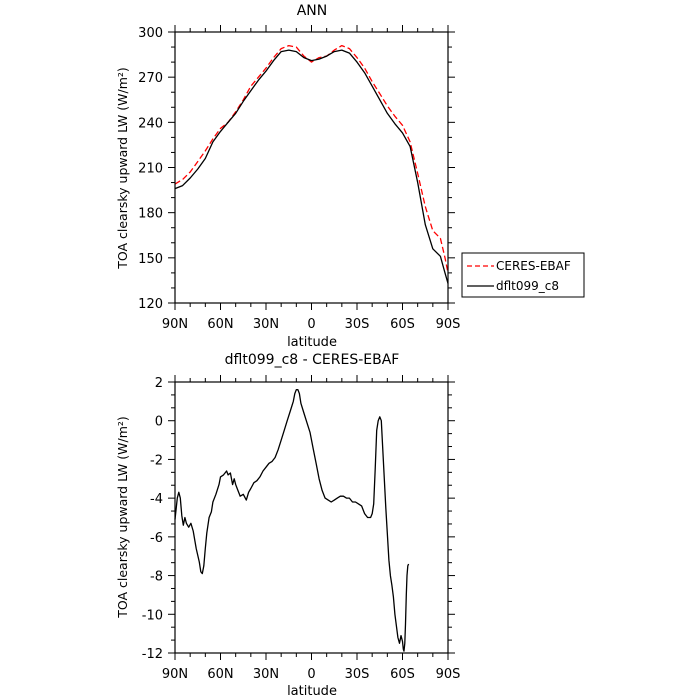 This screenshot has height=700, width=700. I want to click on bottom-y-tick-label: 2, so click(159, 383).